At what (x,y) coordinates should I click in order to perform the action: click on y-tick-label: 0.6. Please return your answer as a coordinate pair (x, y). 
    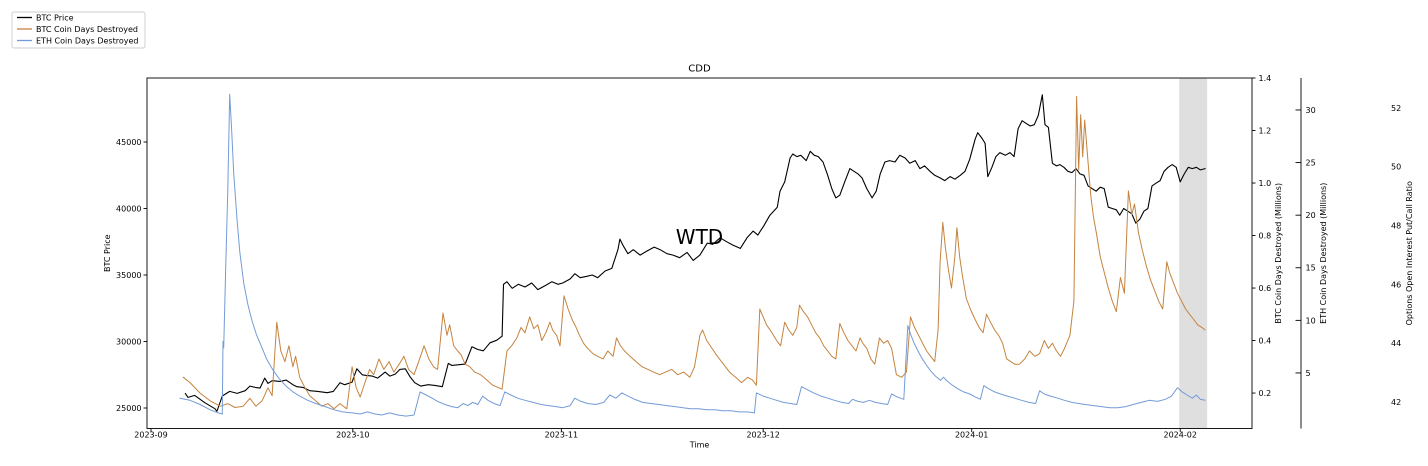
    Looking at the image, I should click on (1265, 288).